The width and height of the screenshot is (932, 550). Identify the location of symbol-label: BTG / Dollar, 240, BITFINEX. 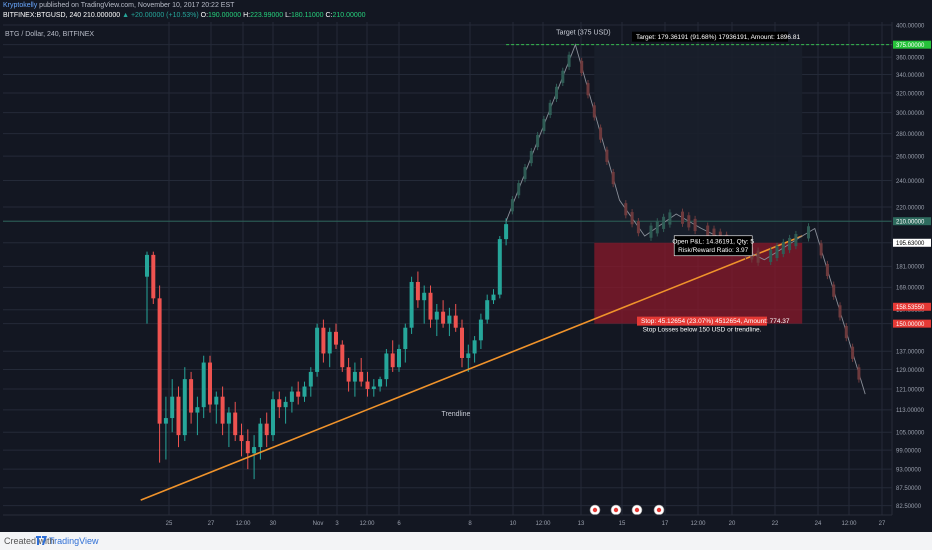
(50, 34).